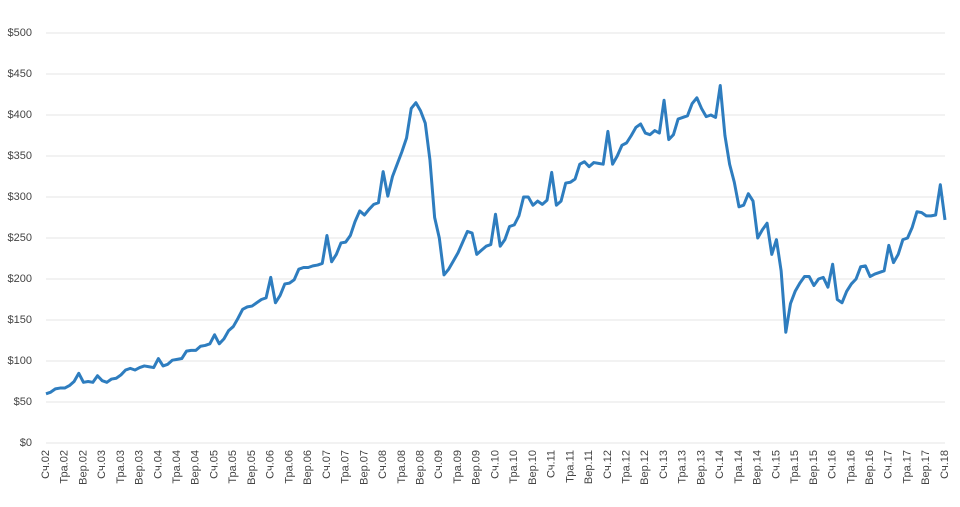 Image resolution: width=960 pixels, height=507 pixels. What do you see at coordinates (739, 467) in the screenshot?
I see `x-tick-label: Тра.14` at bounding box center [739, 467].